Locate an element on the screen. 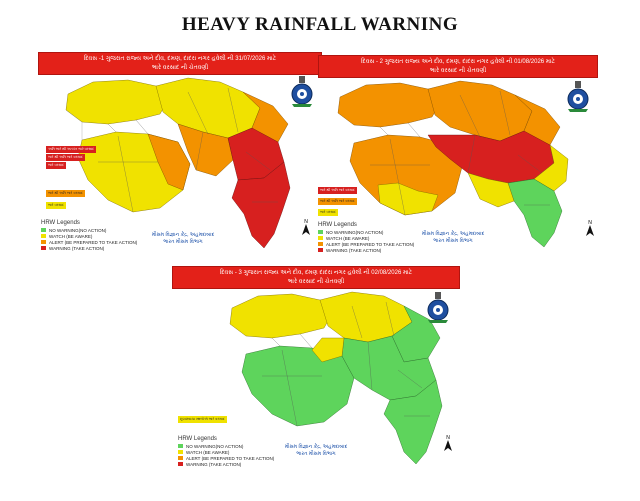  coastline is located at coordinates (74, 124).